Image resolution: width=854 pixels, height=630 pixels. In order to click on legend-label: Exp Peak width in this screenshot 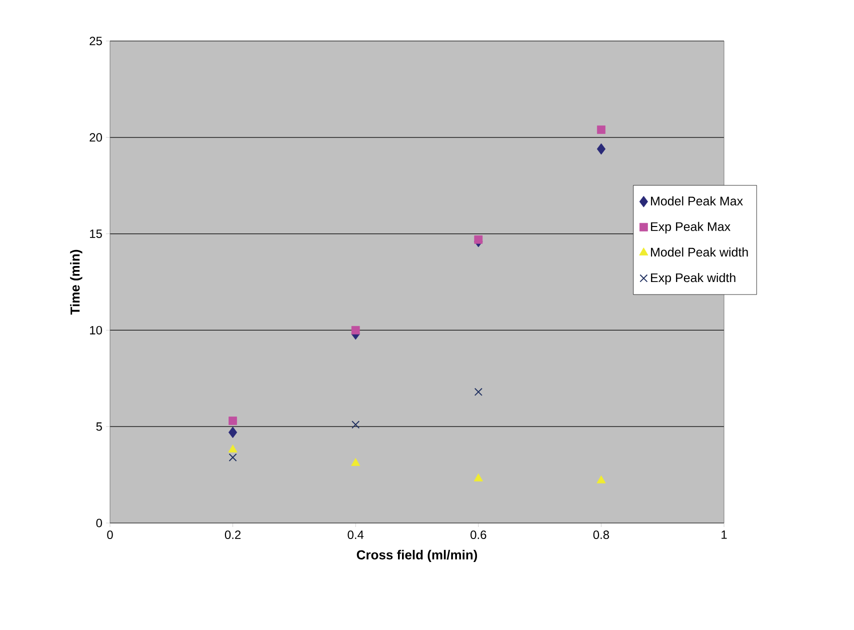, I will do `click(693, 278)`.